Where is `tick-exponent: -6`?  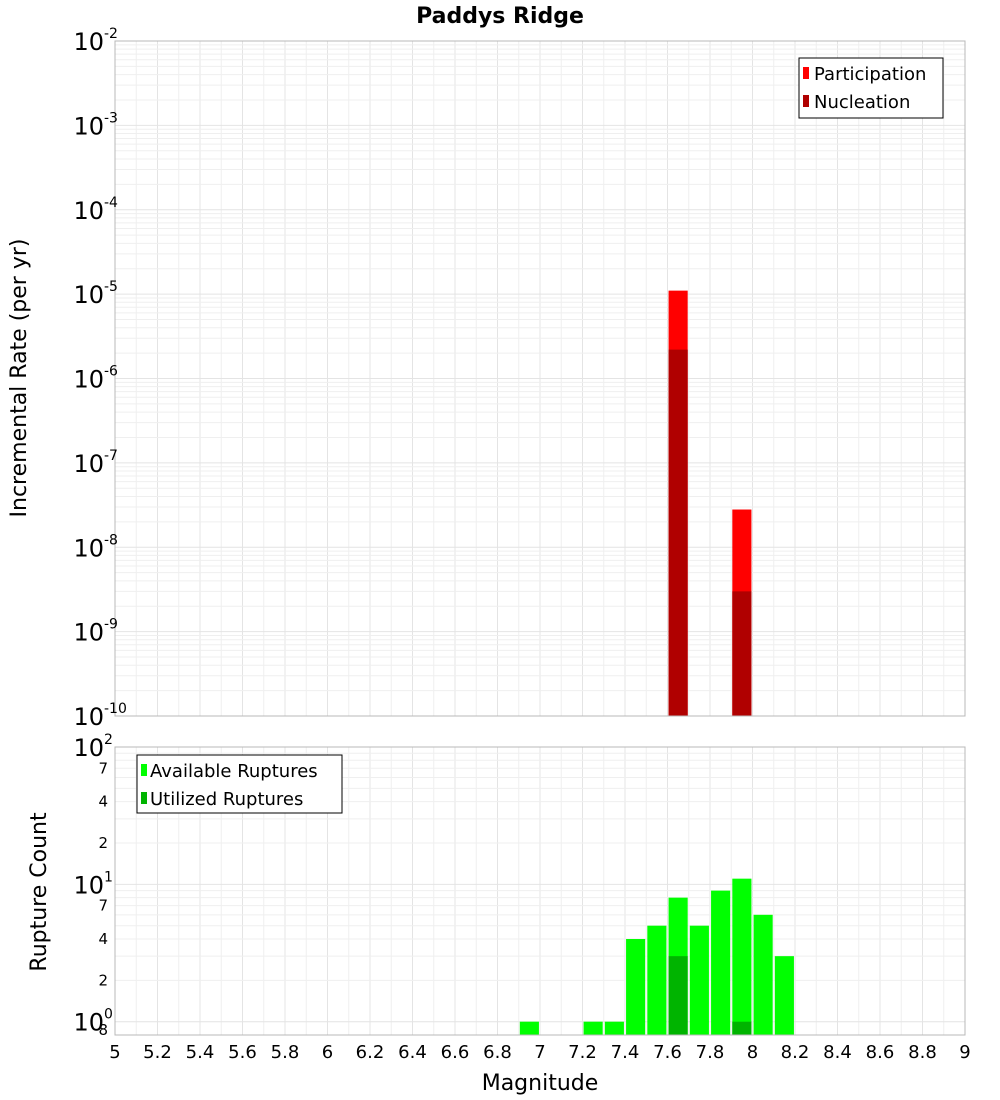
tick-exponent: -6 is located at coordinates (111, 372).